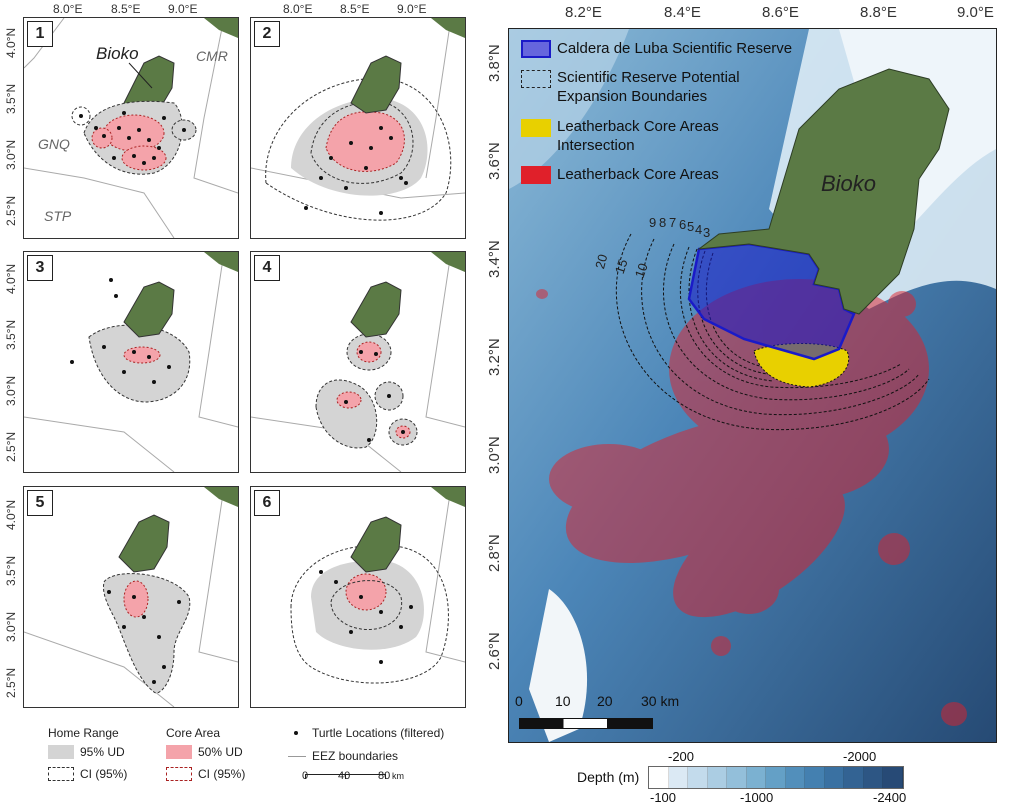  I want to click on main-x-tick: 8.2°E, so click(583, 12).